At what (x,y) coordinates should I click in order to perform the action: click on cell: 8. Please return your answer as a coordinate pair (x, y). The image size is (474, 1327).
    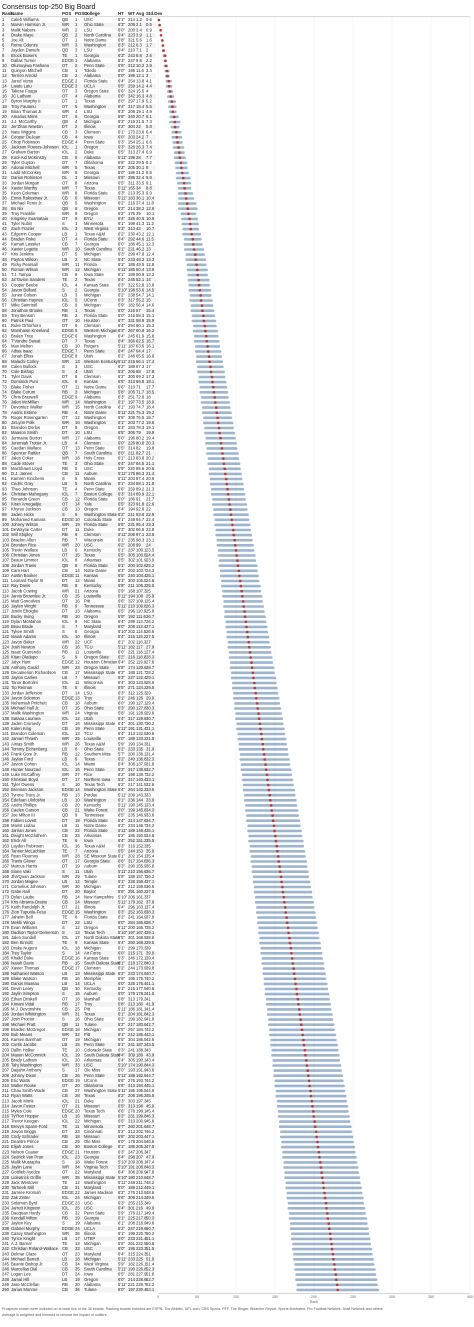
    Looking at the image, I should click on (76, 193).